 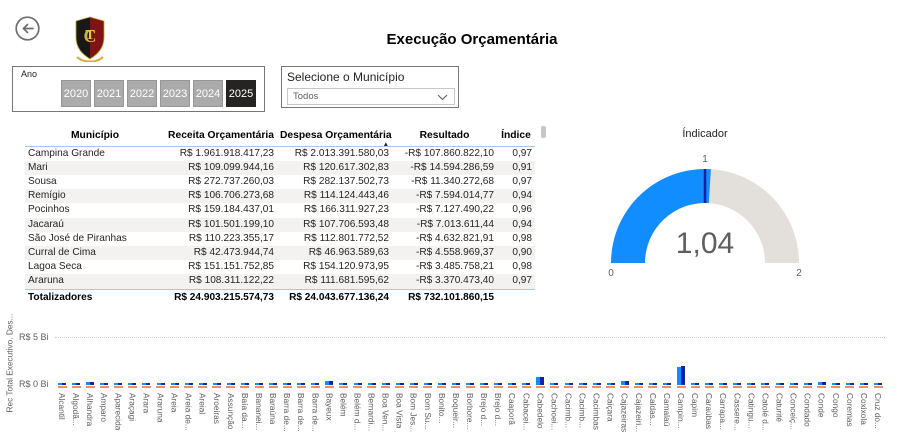 What do you see at coordinates (241, 93) in the screenshot?
I see `year-button-2025: 2025` at bounding box center [241, 93].